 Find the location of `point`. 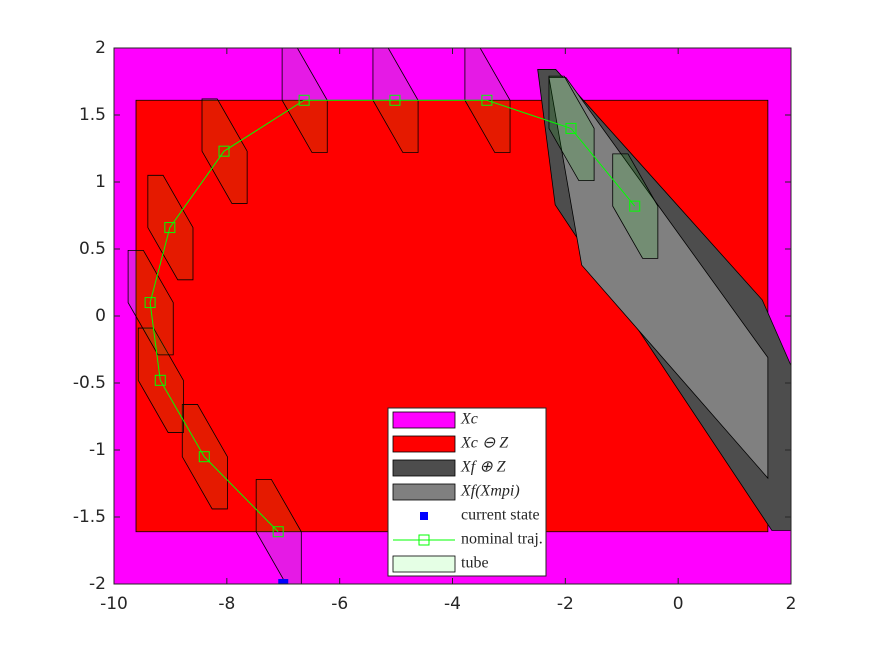

point is located at coordinates (283, 581).